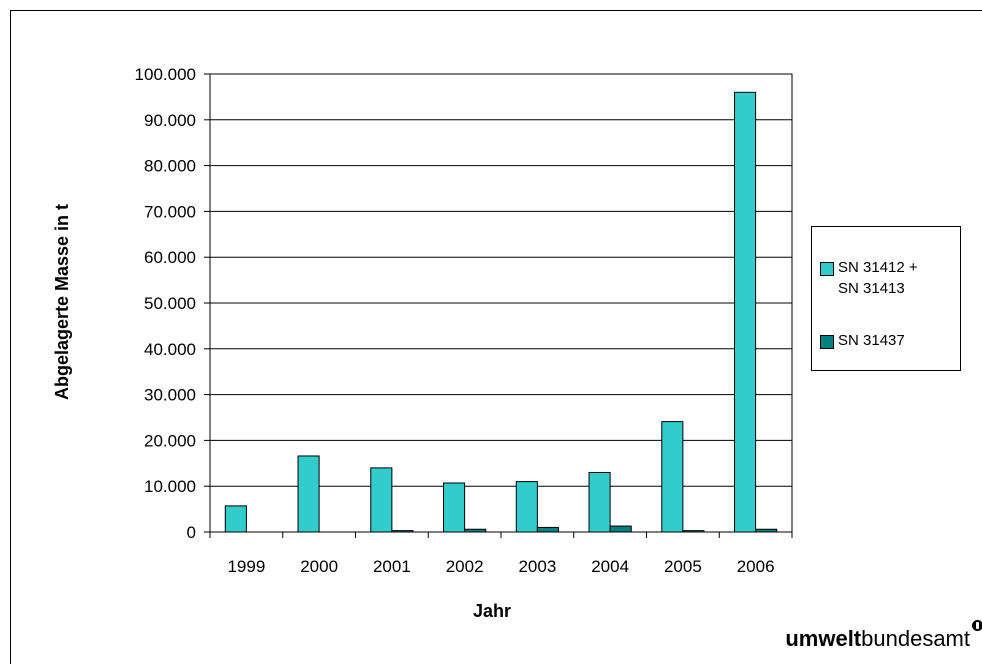 Image resolution: width=982 pixels, height=664 pixels. I want to click on x-tick-label: 2002, so click(465, 566).